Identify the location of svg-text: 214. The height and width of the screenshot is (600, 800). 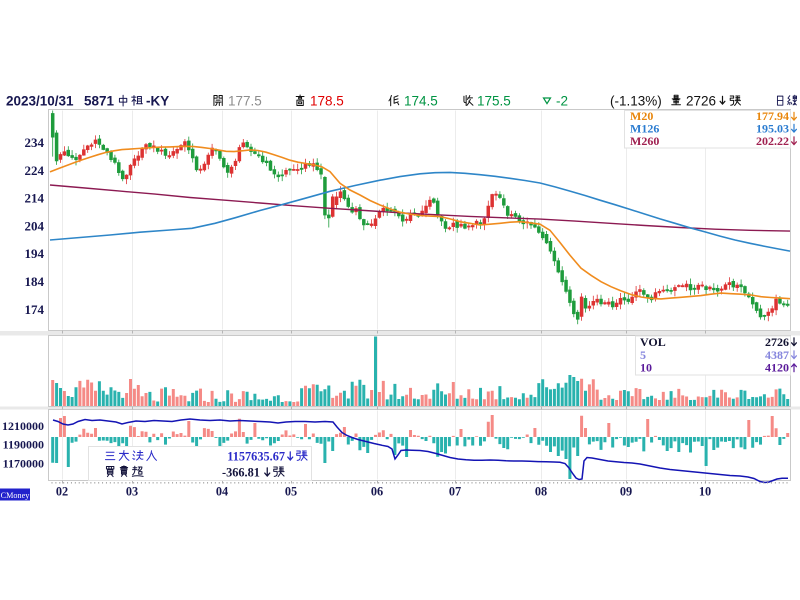
(35, 198).